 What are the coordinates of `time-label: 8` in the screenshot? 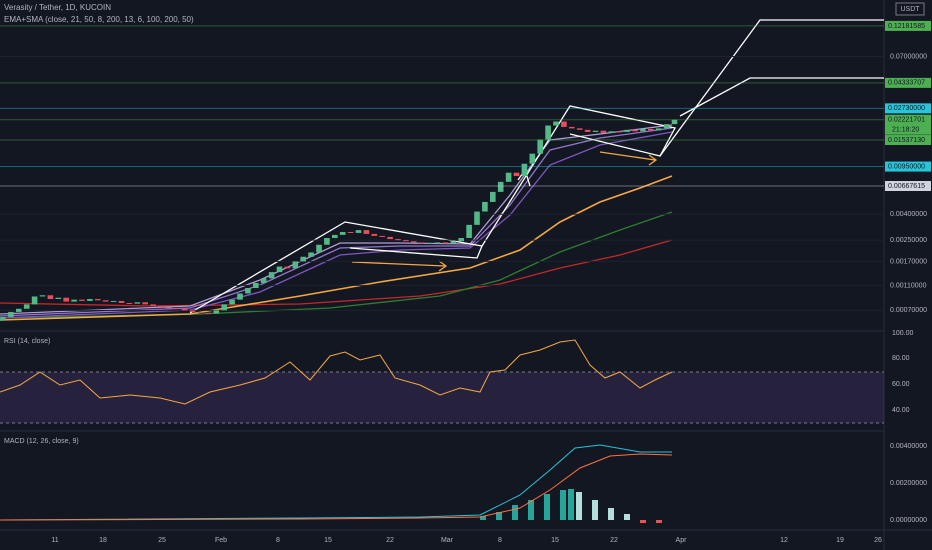 It's located at (278, 540).